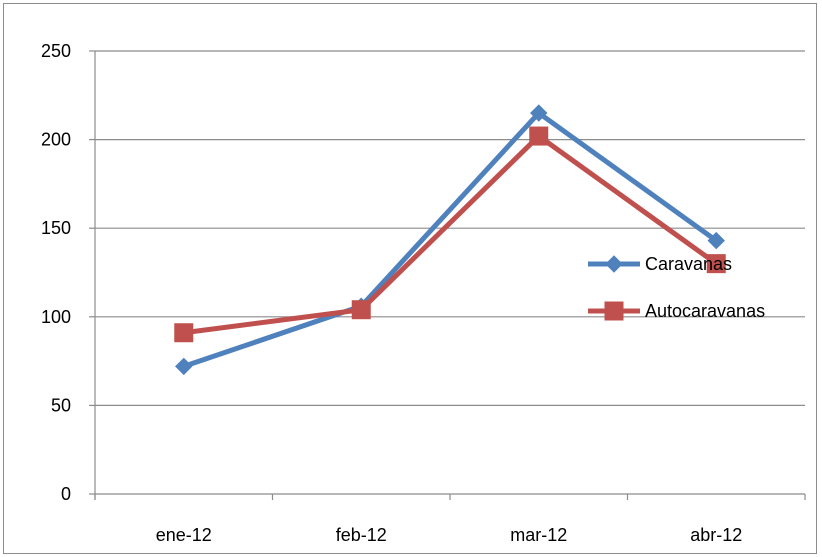  I want to click on x-tick-label: feb-12, so click(361, 535).